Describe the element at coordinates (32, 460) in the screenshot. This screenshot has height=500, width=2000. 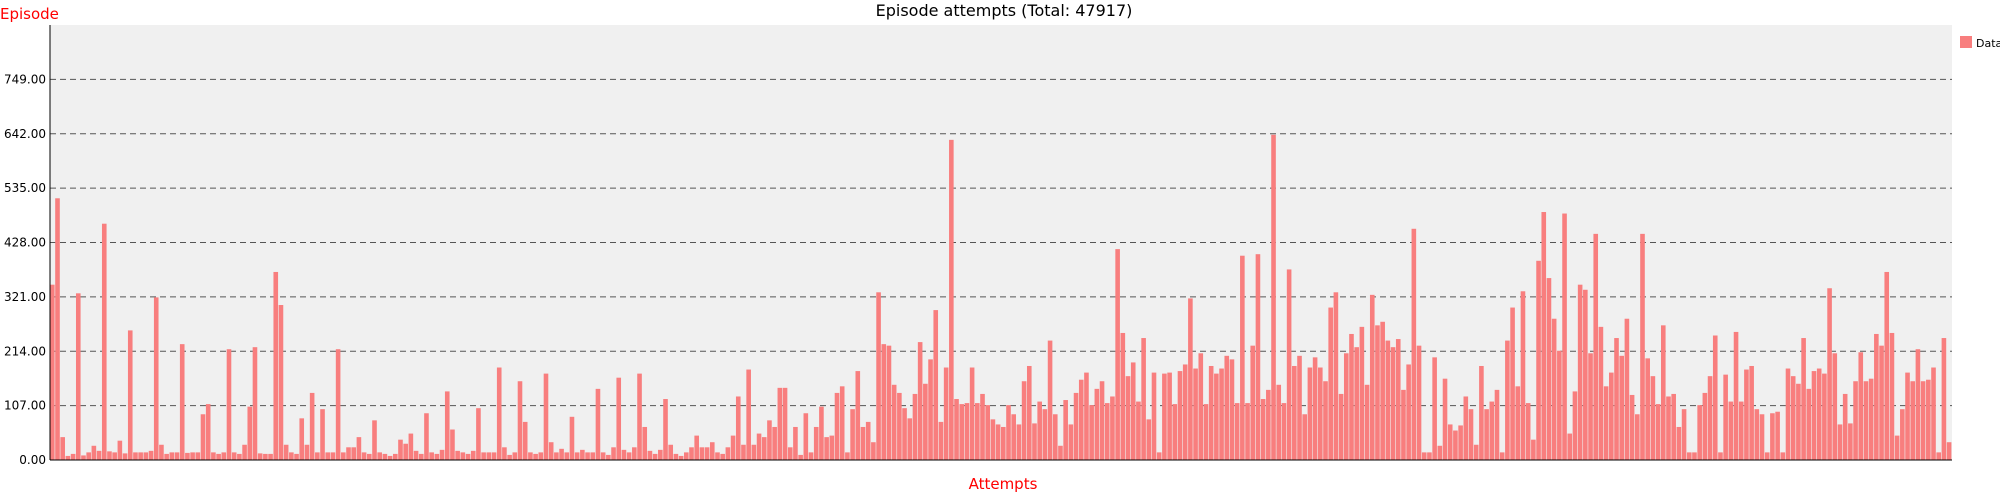
I see `y-tick-label: 0.00` at that location.